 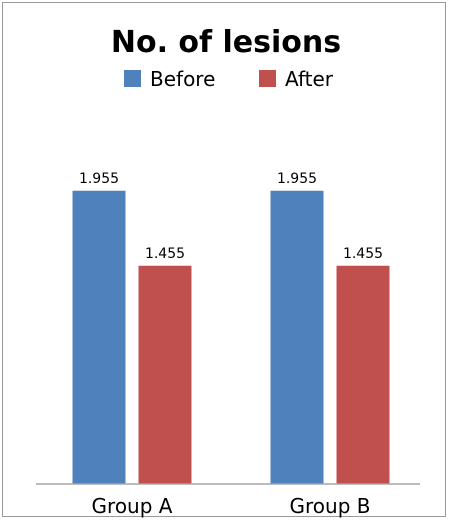 I want to click on value-label-after-group-a: 1.455, so click(x=165, y=254).